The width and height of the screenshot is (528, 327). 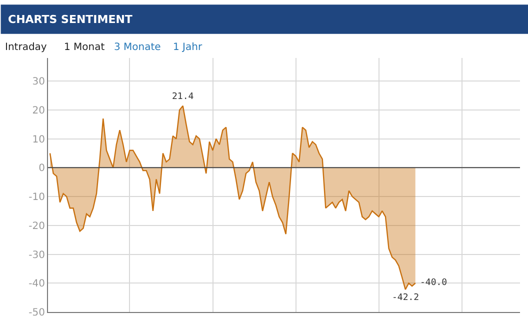 I want to click on y-tick-label: 10, so click(x=38, y=140).